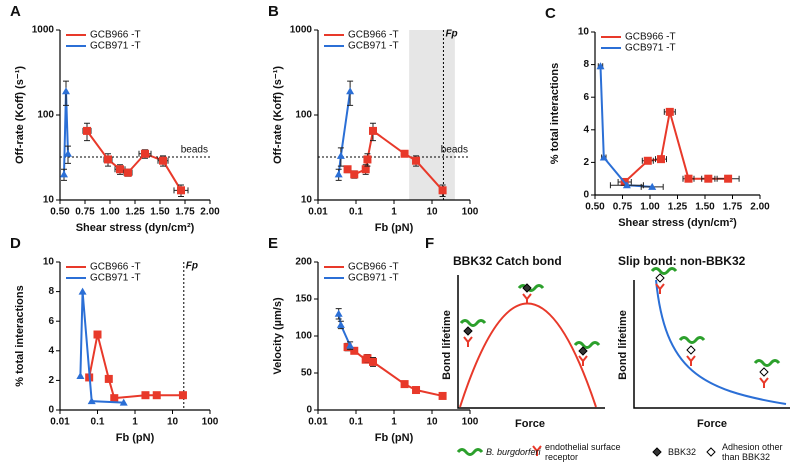 This screenshot has height=471, width=800. Describe the element at coordinates (623, 207) in the screenshot. I see `x-tick-label: 0.75` at that location.